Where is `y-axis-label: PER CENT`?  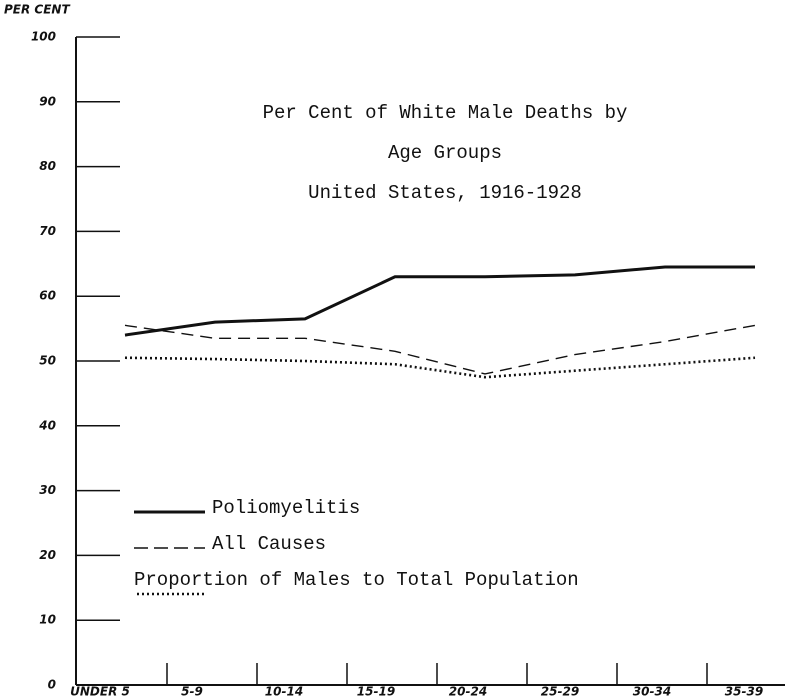
y-axis-label: PER CENT is located at coordinates (37, 10).